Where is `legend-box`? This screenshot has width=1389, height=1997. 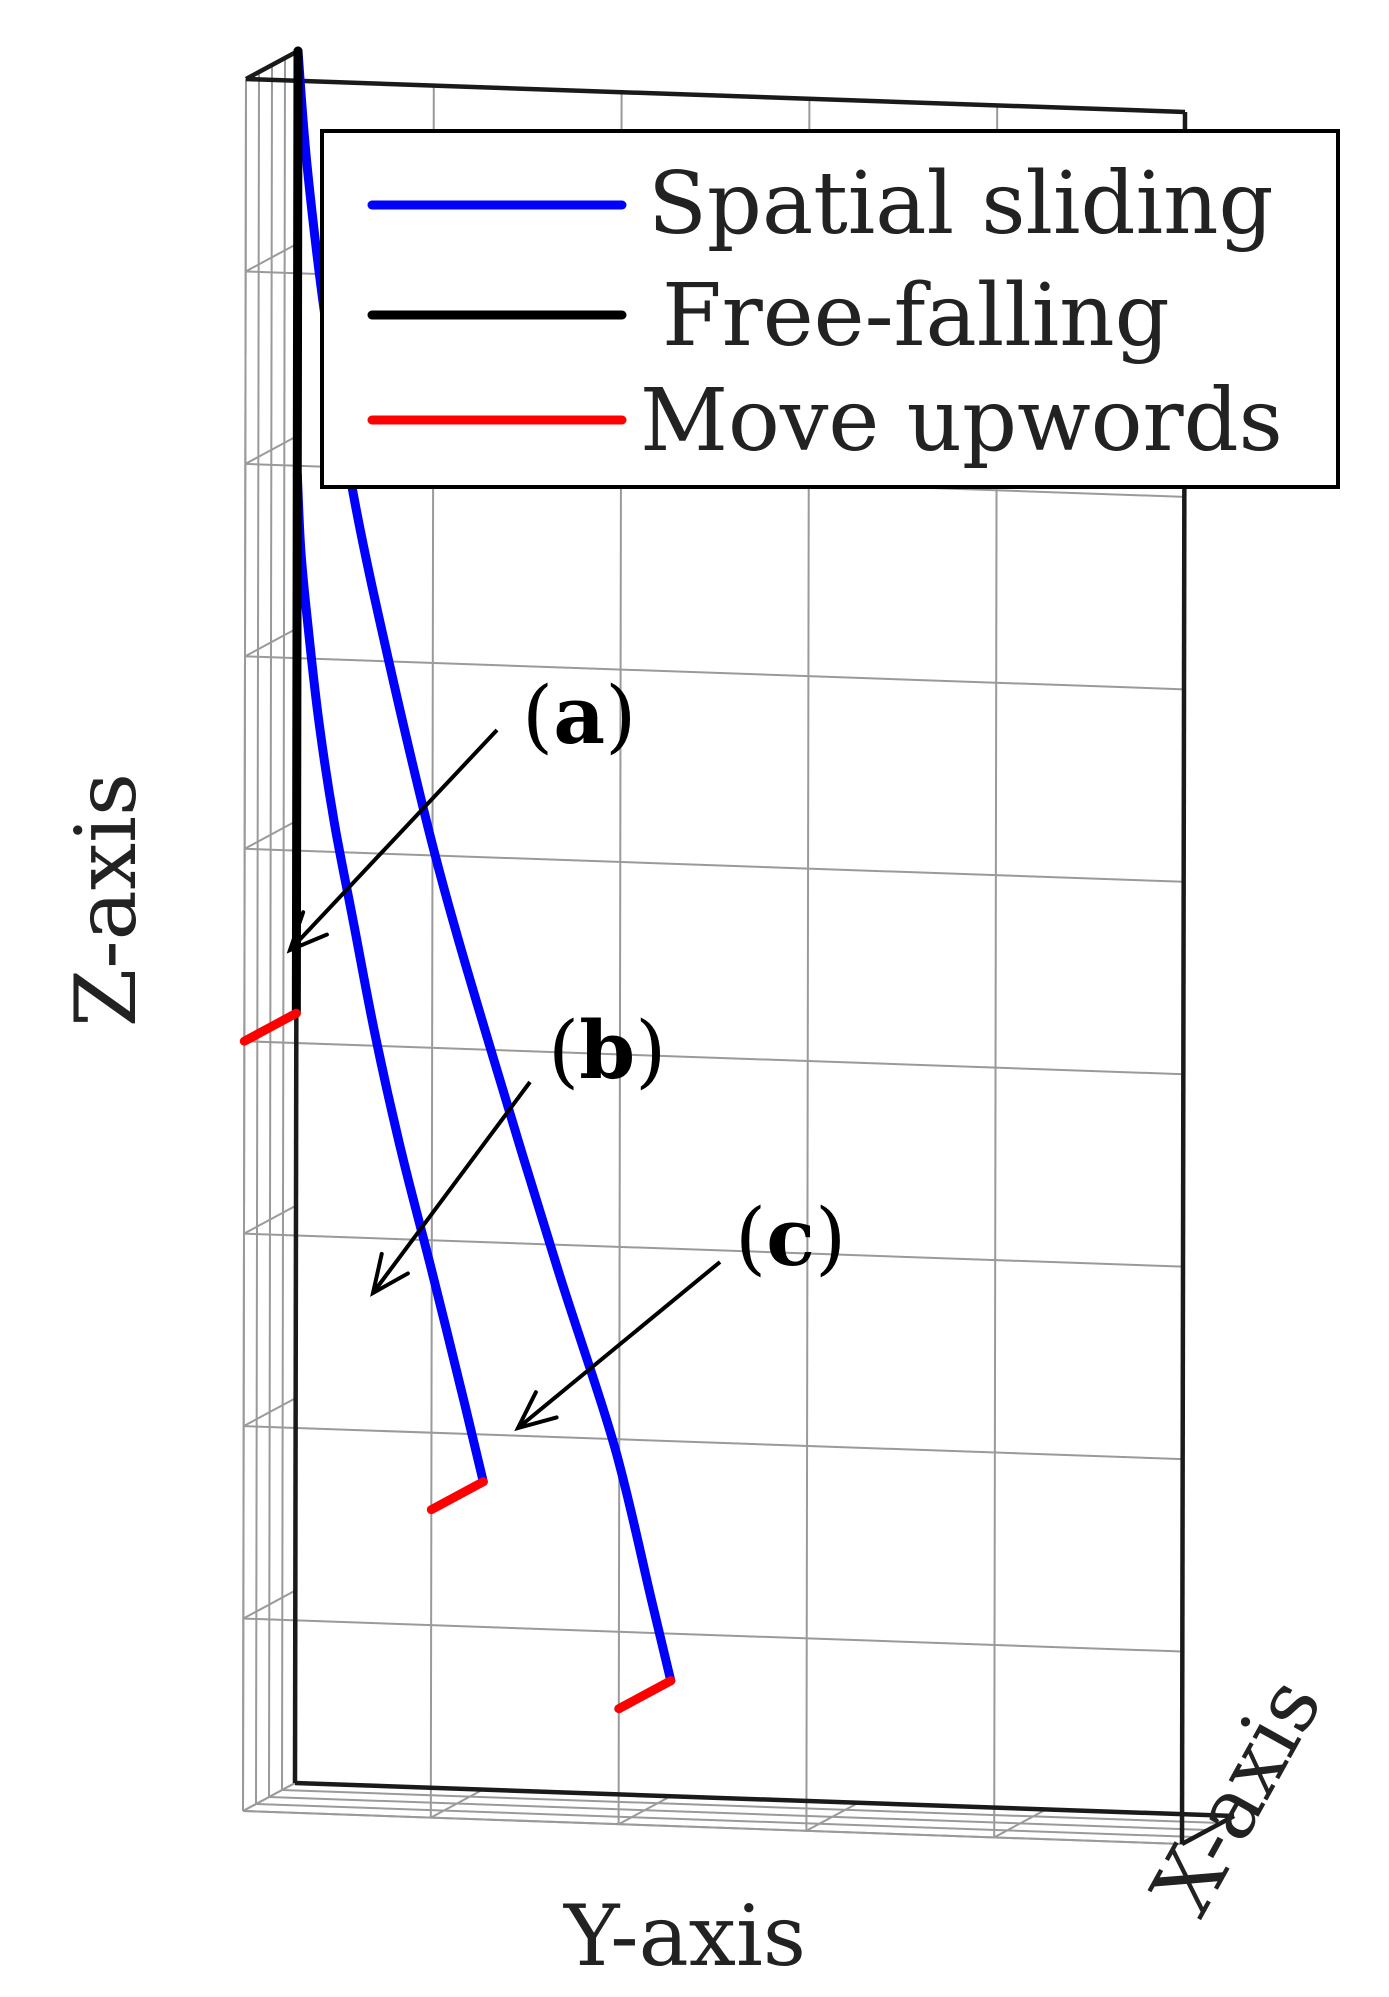
legend-box is located at coordinates (830, 309).